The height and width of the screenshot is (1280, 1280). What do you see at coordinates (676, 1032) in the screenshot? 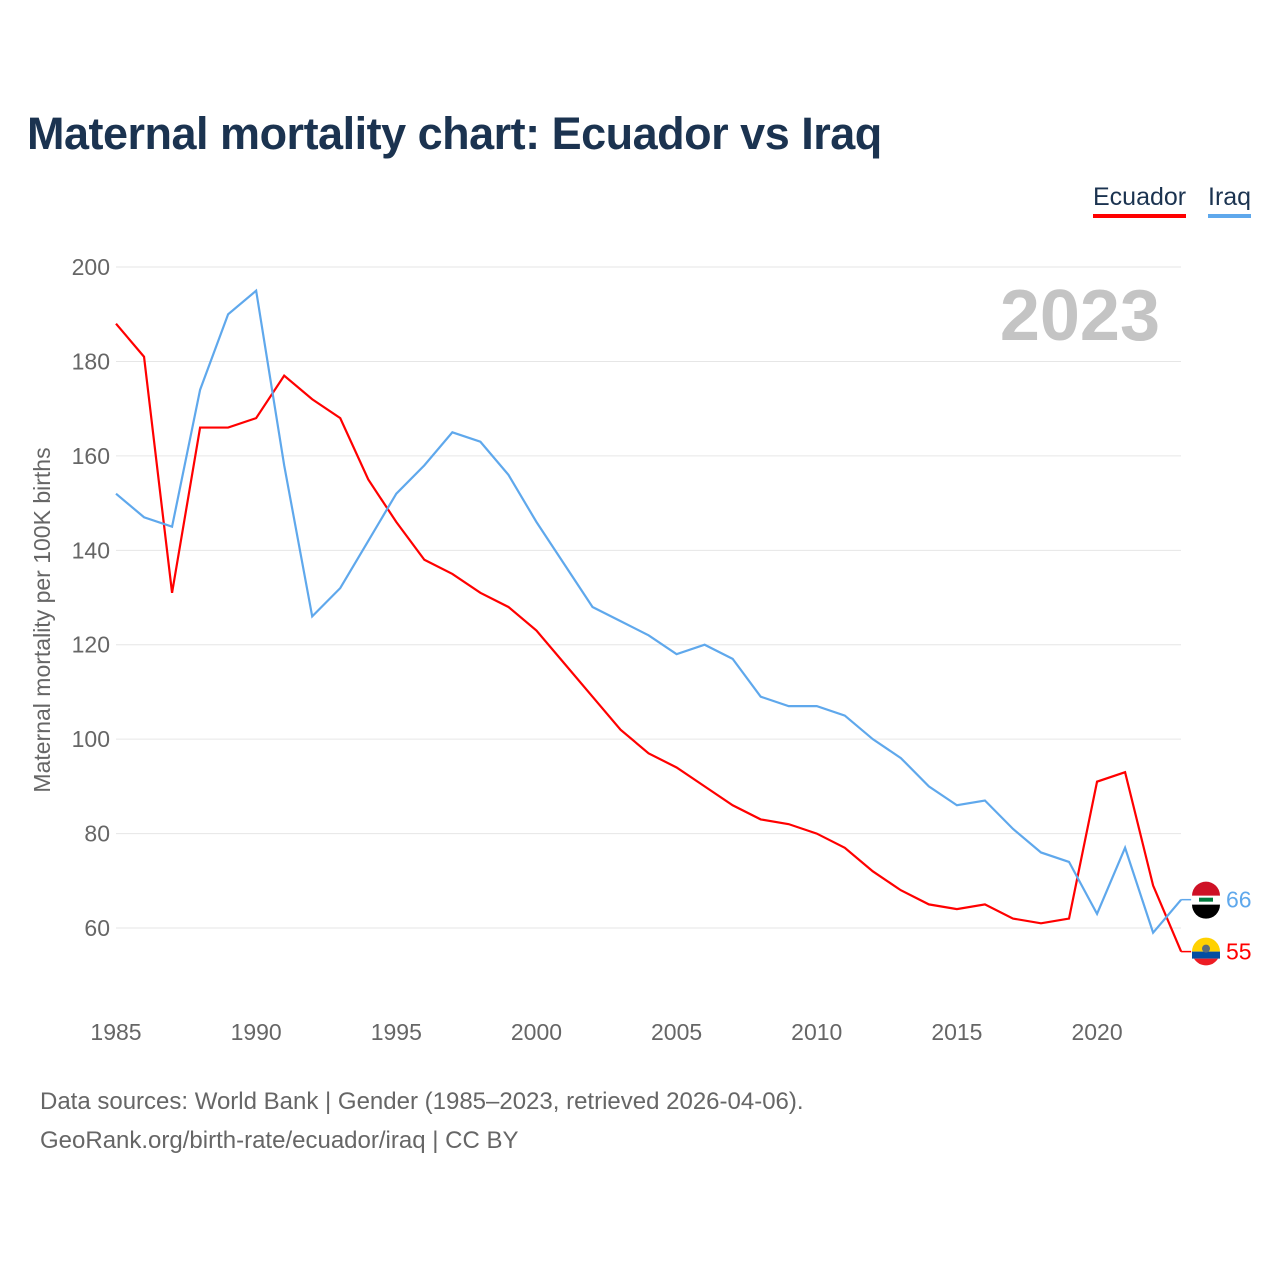
I see `x-tick-label: 2005` at bounding box center [676, 1032].